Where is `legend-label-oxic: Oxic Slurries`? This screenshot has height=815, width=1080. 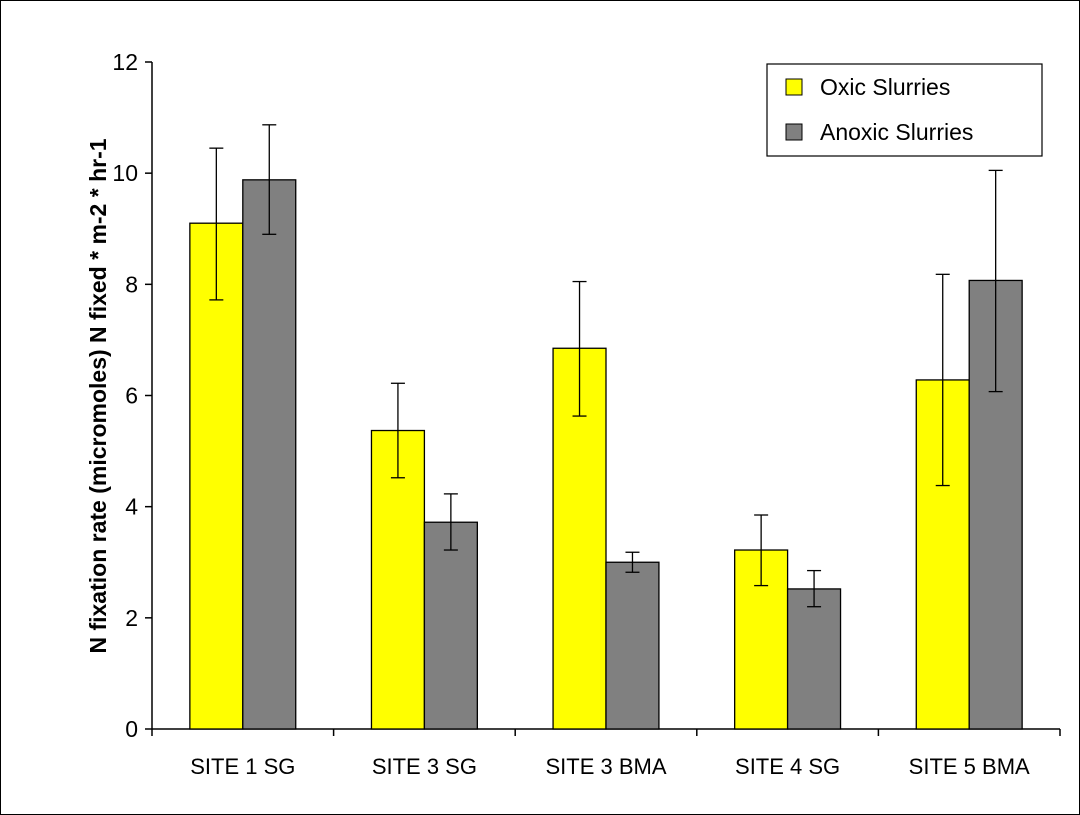
legend-label-oxic: Oxic Slurries is located at coordinates (885, 87).